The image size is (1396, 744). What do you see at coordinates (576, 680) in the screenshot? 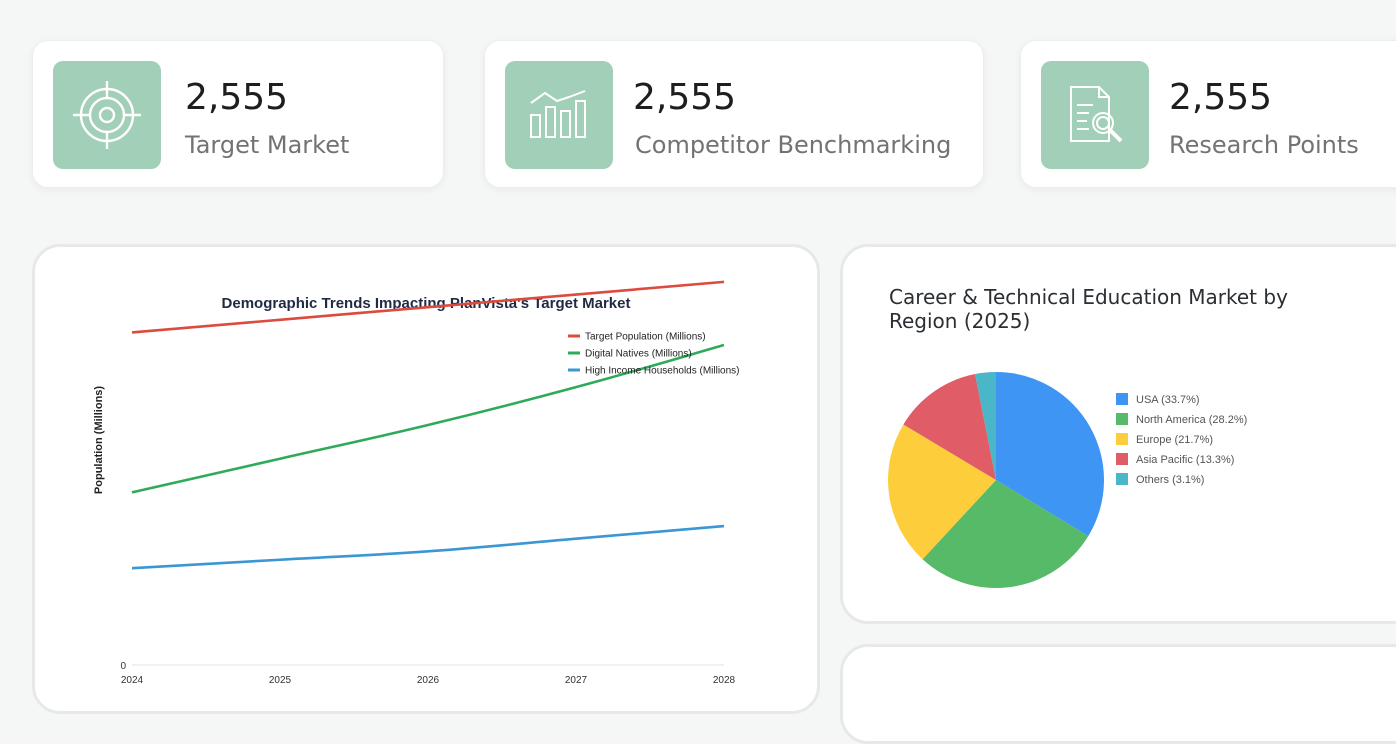
I see `x-tick-label: 2027` at bounding box center [576, 680].